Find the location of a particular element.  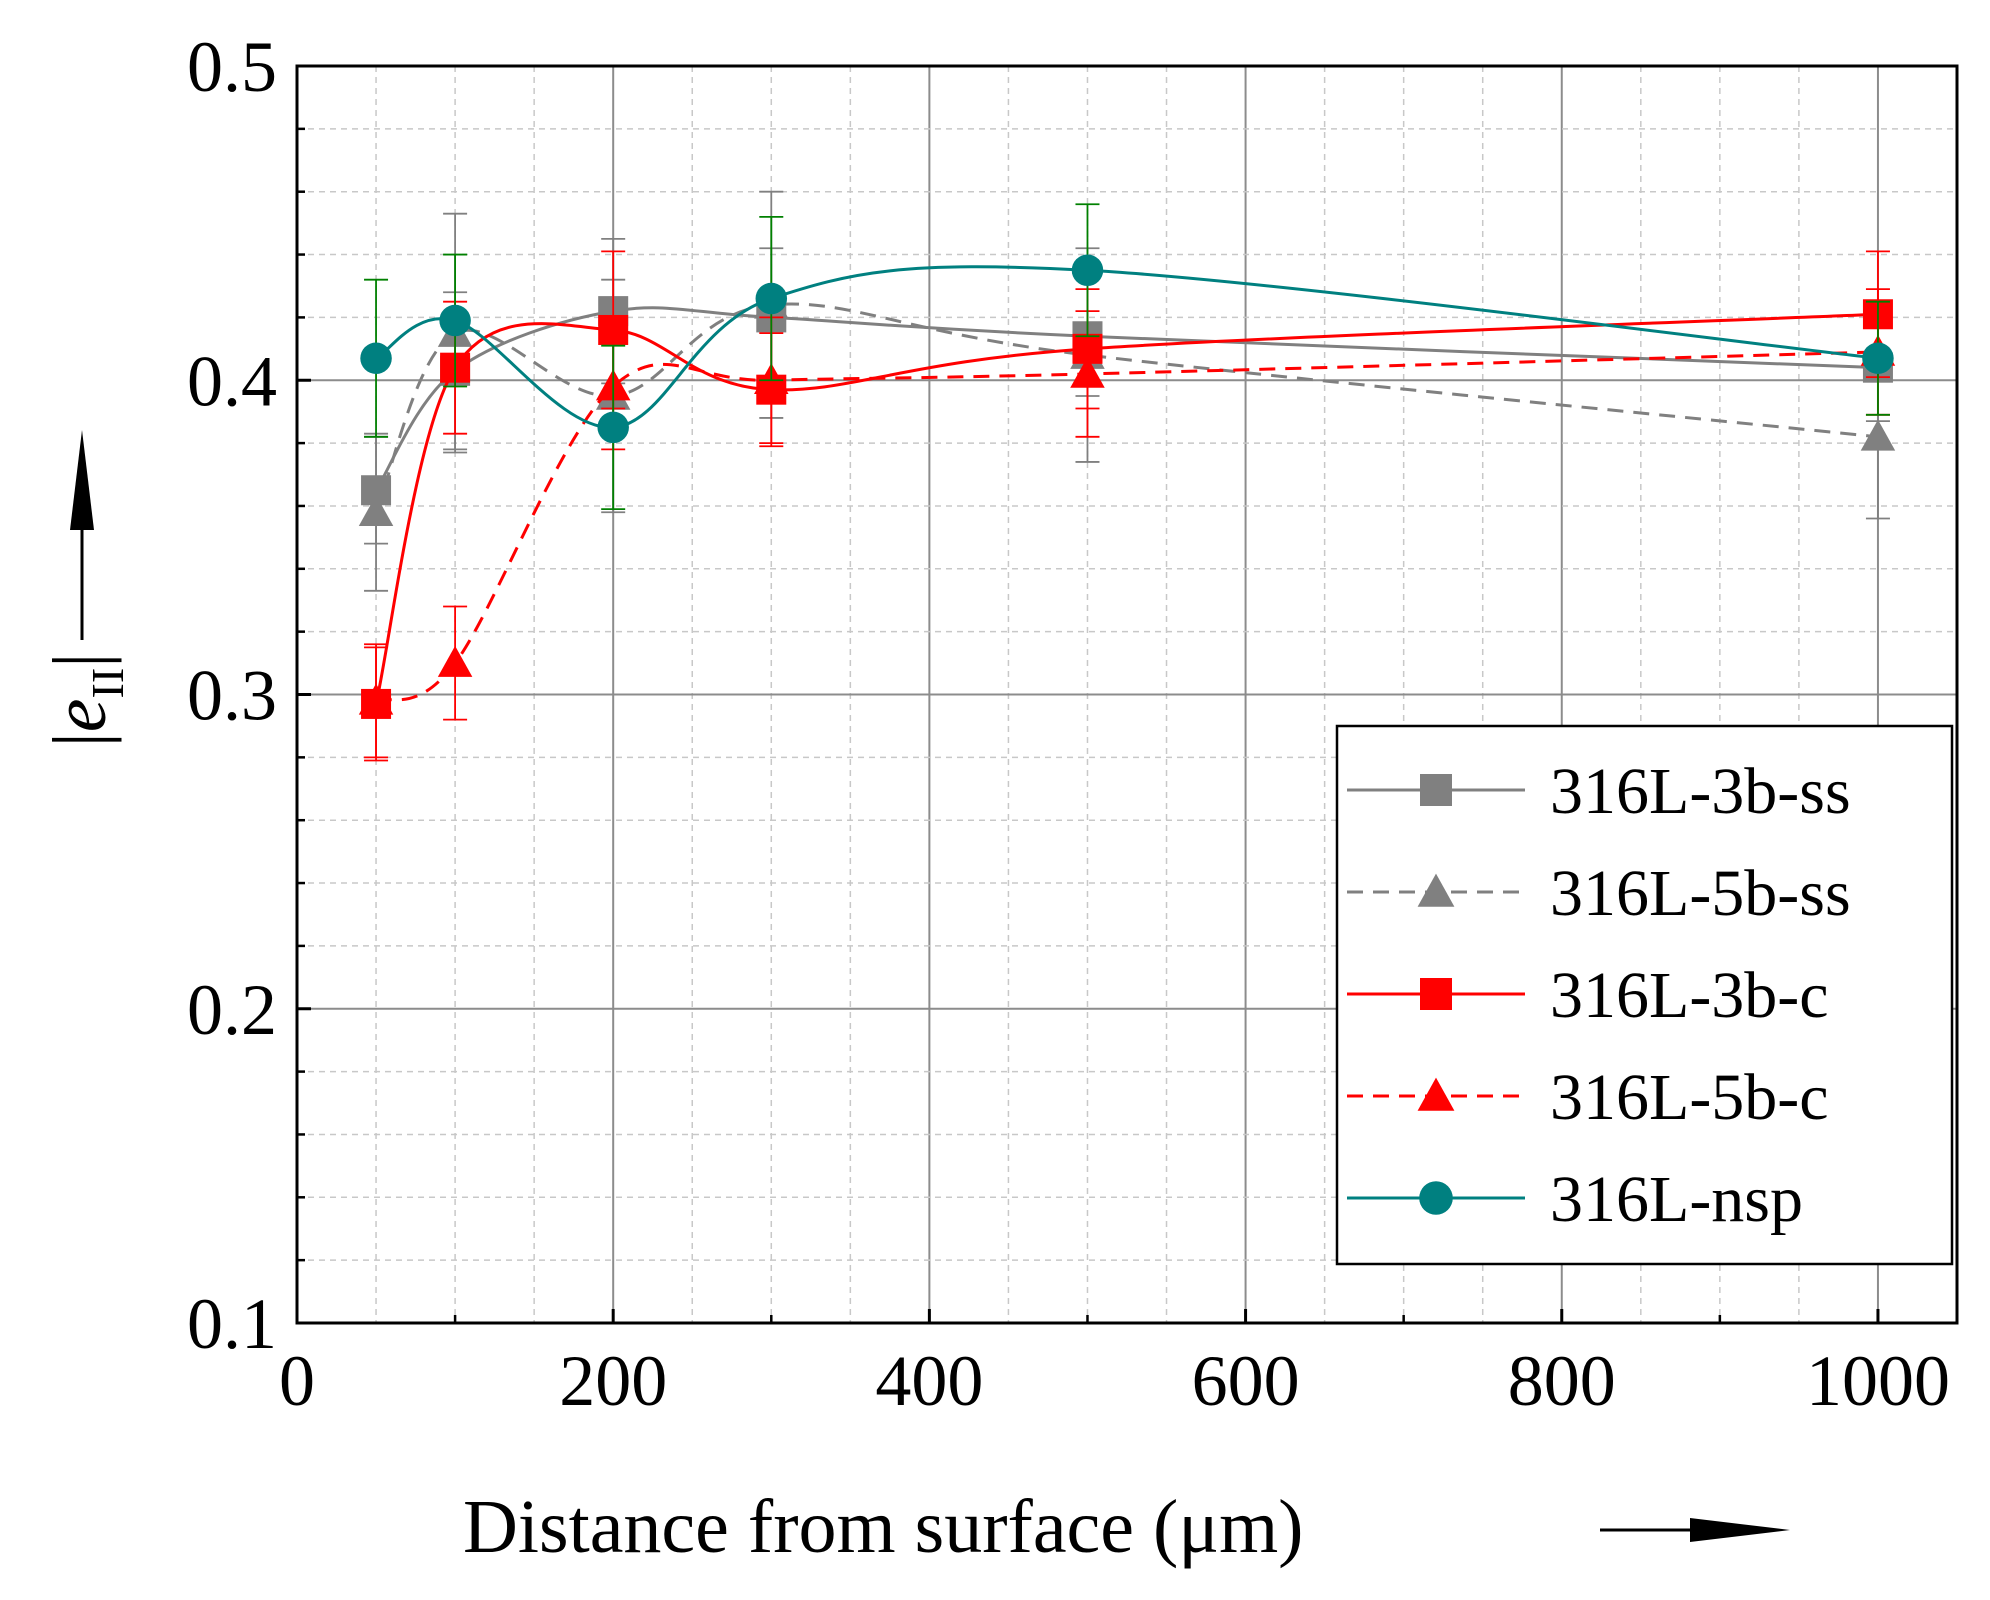

y-tick-label: 0.5 is located at coordinates (232, 67).